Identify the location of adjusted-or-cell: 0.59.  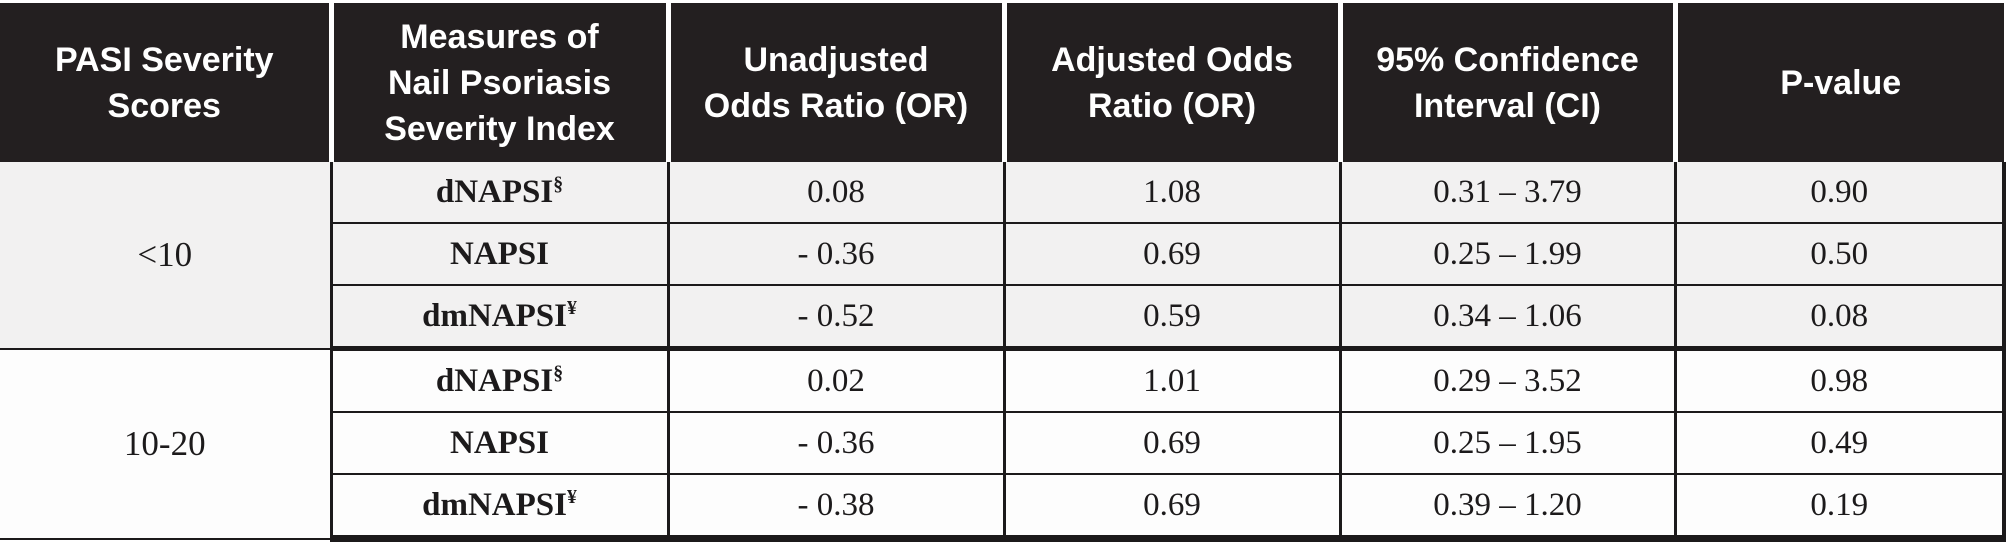
(1171, 318).